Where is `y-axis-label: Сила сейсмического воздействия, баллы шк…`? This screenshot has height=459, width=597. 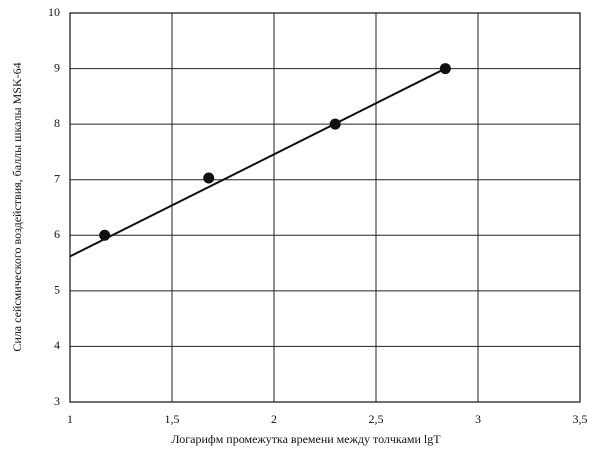
y-axis-label: Сила сейсмического воздействия, баллы шк… is located at coordinates (17, 206).